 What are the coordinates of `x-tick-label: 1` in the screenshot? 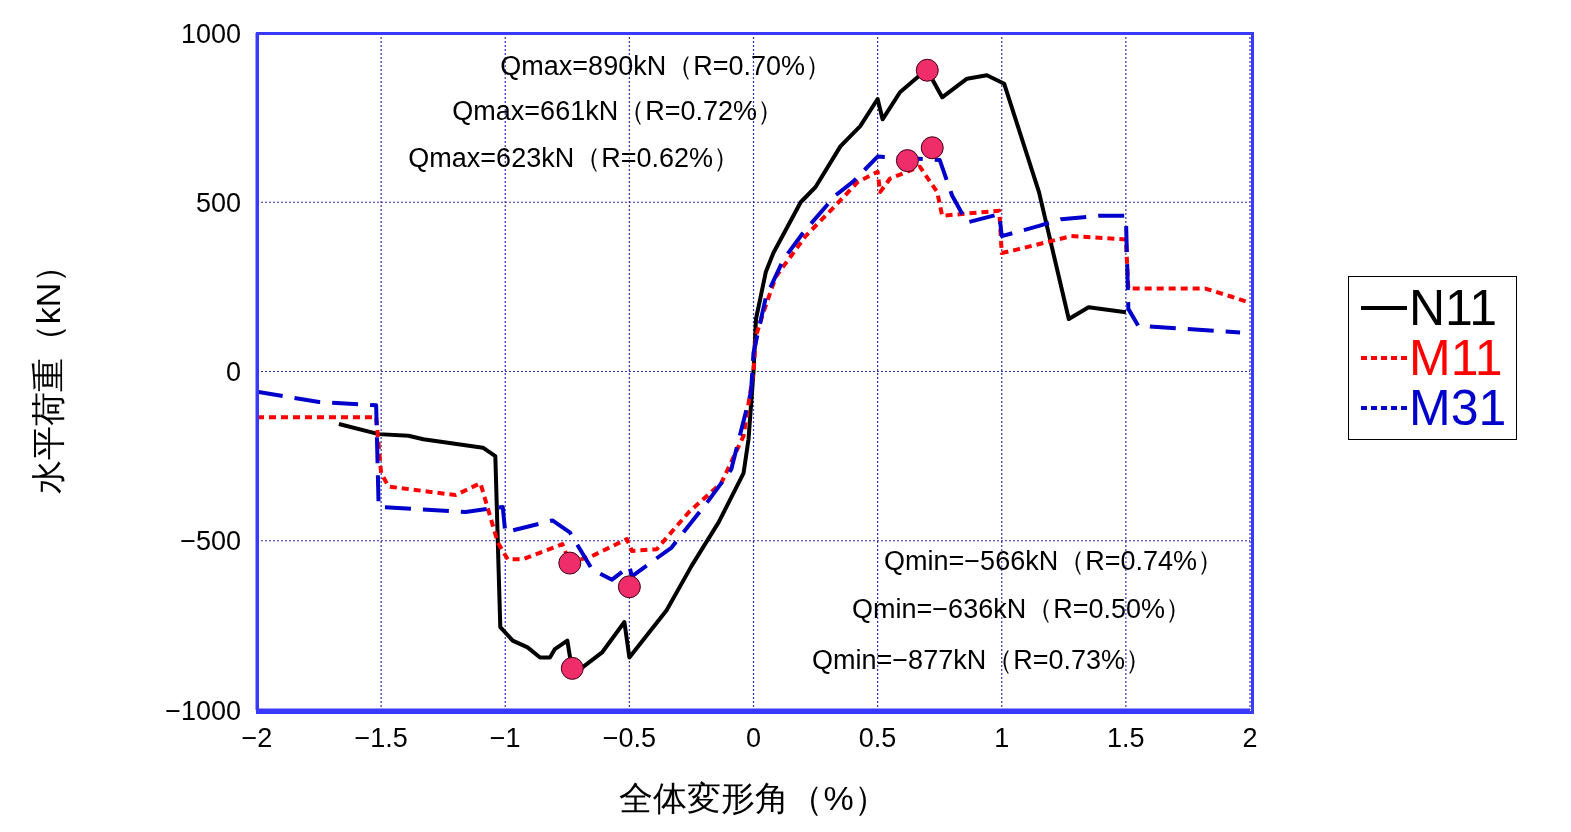 It's located at (1002, 738).